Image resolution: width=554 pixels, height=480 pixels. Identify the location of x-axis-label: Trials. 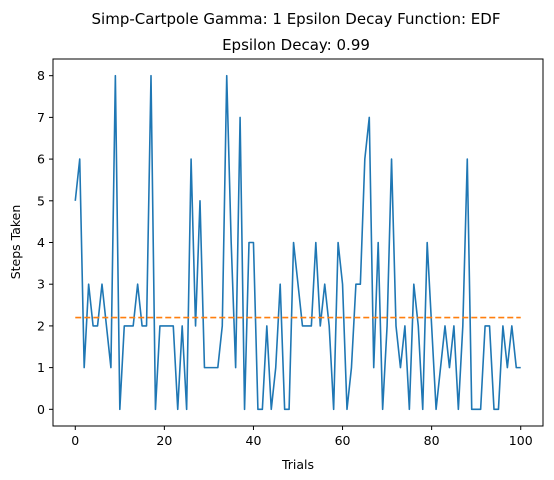
(297, 464).